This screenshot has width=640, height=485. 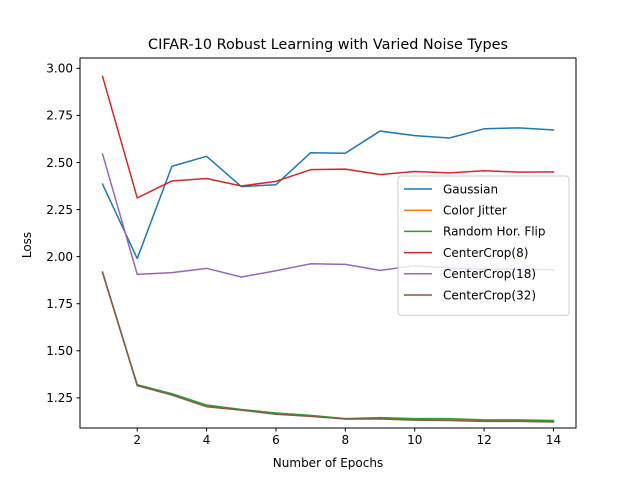 I want to click on x-tick-label: 8, so click(x=346, y=440).